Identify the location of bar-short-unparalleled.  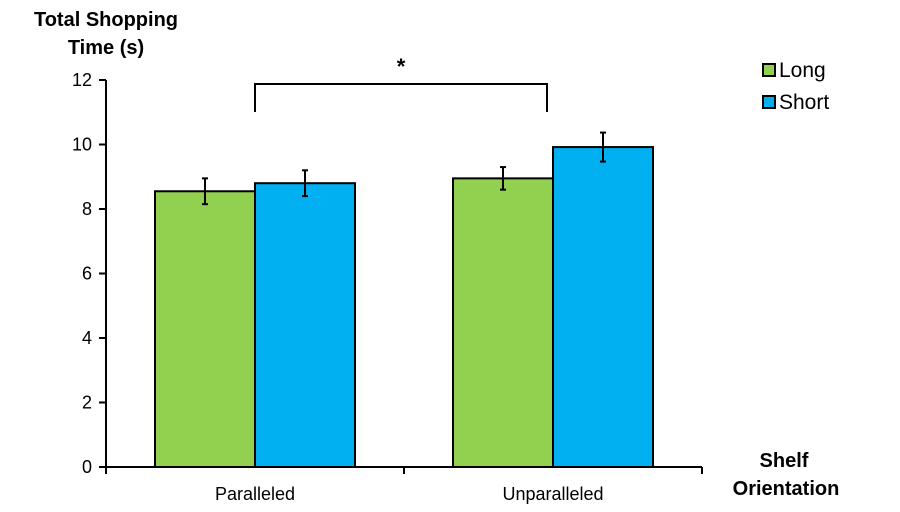
(603, 307).